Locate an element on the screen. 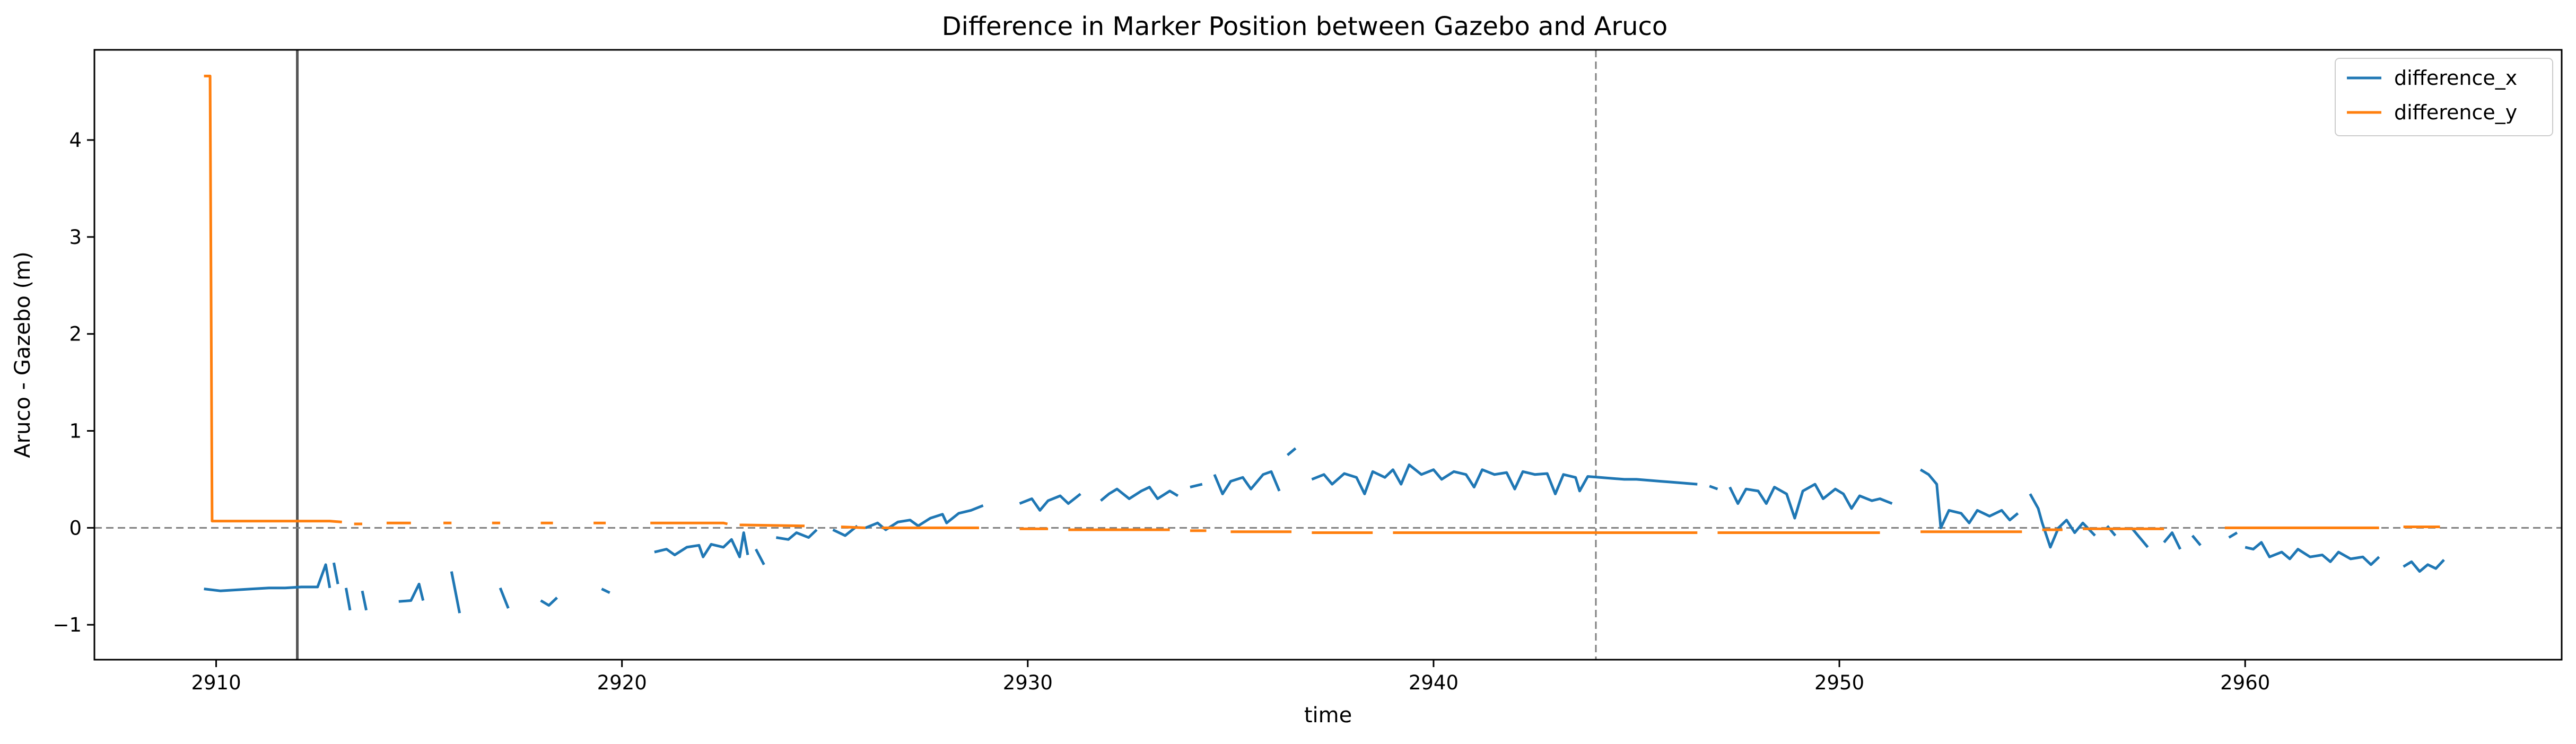  legend-label-difference-y: difference_y is located at coordinates (2455, 112).